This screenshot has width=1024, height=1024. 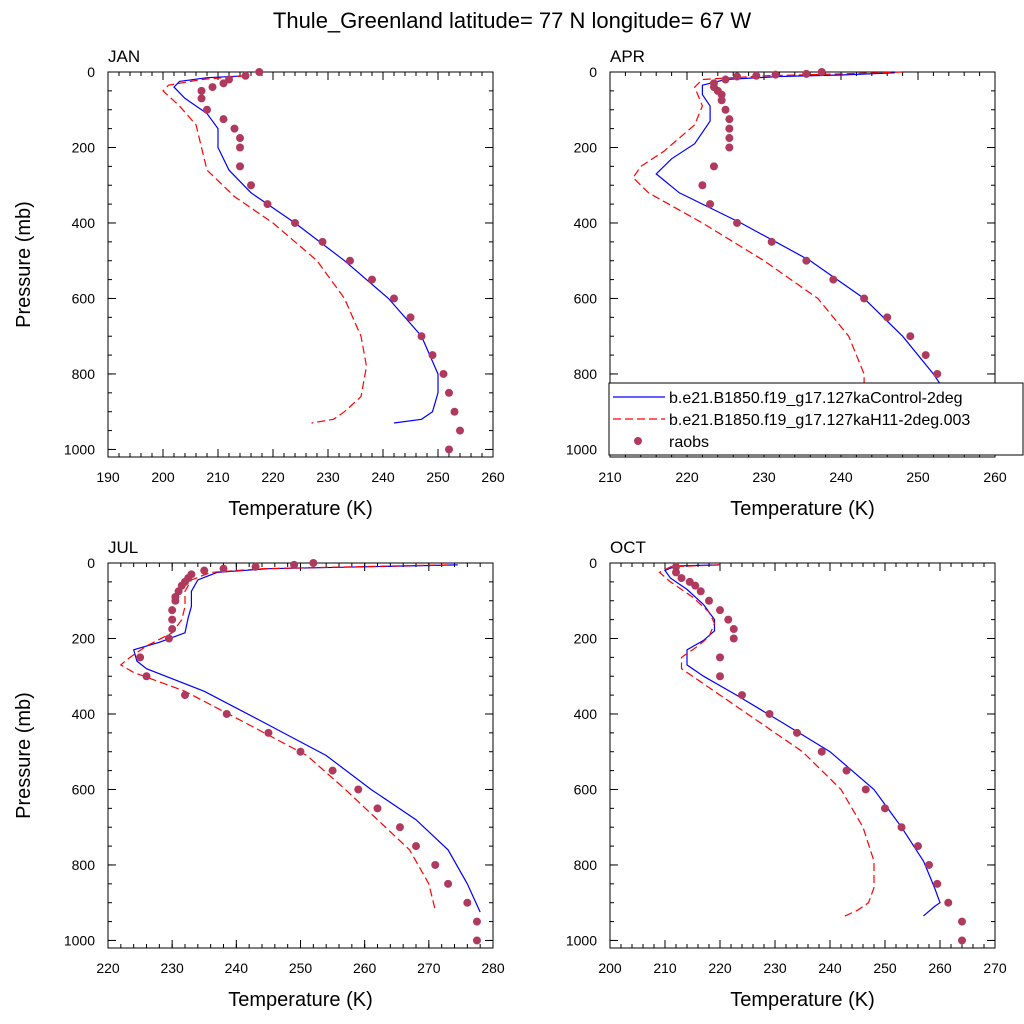 I want to click on x-tick-label: 190, so click(x=108, y=477).